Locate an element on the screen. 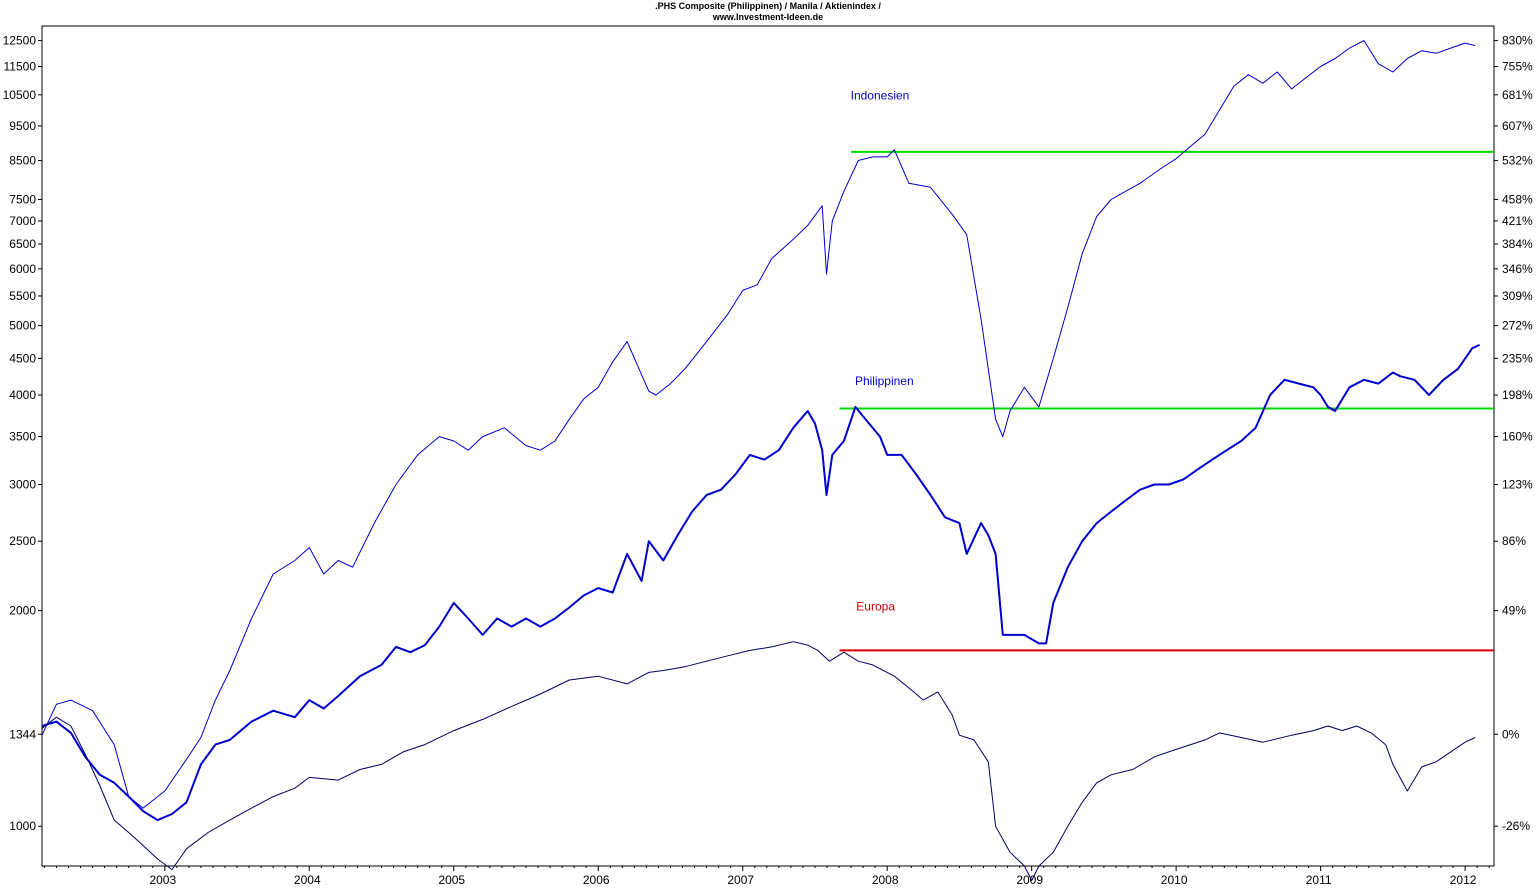 The height and width of the screenshot is (892, 1536). y-right-tick-label: 123% is located at coordinates (1517, 485).